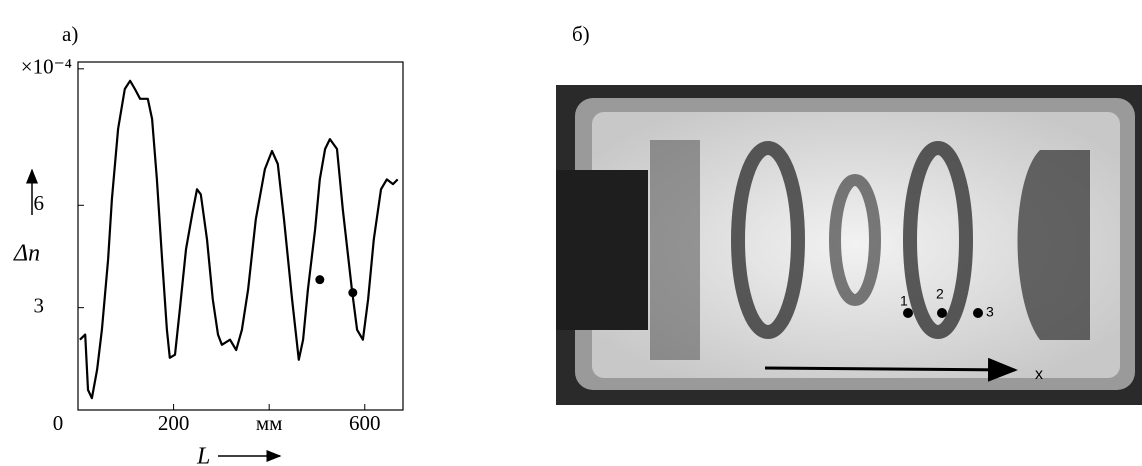  I want to click on x-tick-label: мм, so click(269, 423).